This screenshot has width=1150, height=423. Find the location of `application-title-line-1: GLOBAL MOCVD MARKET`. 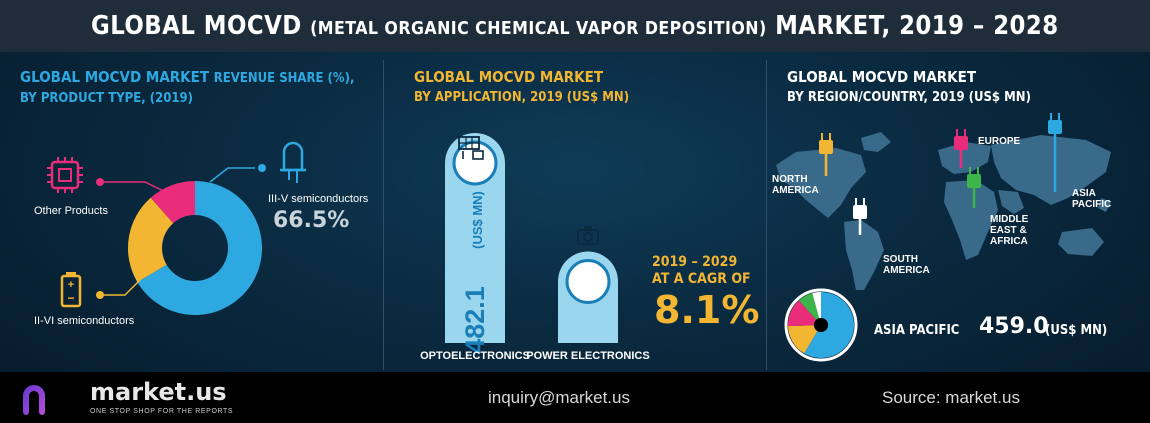

application-title-line-1: GLOBAL MOCVD MARKET is located at coordinates (509, 77).